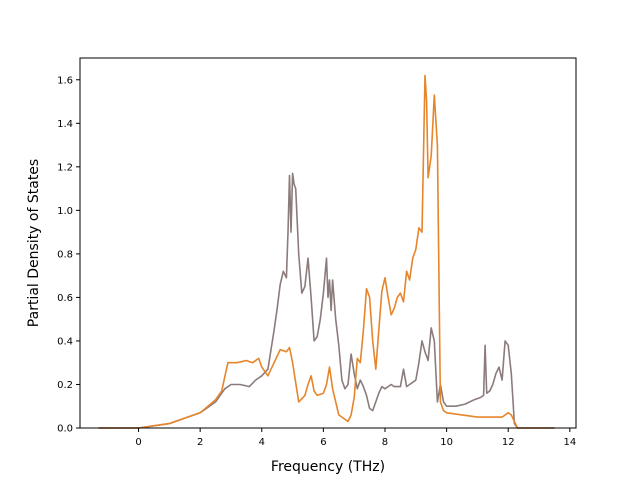  I want to click on x-tick-label: 4, so click(262, 442).